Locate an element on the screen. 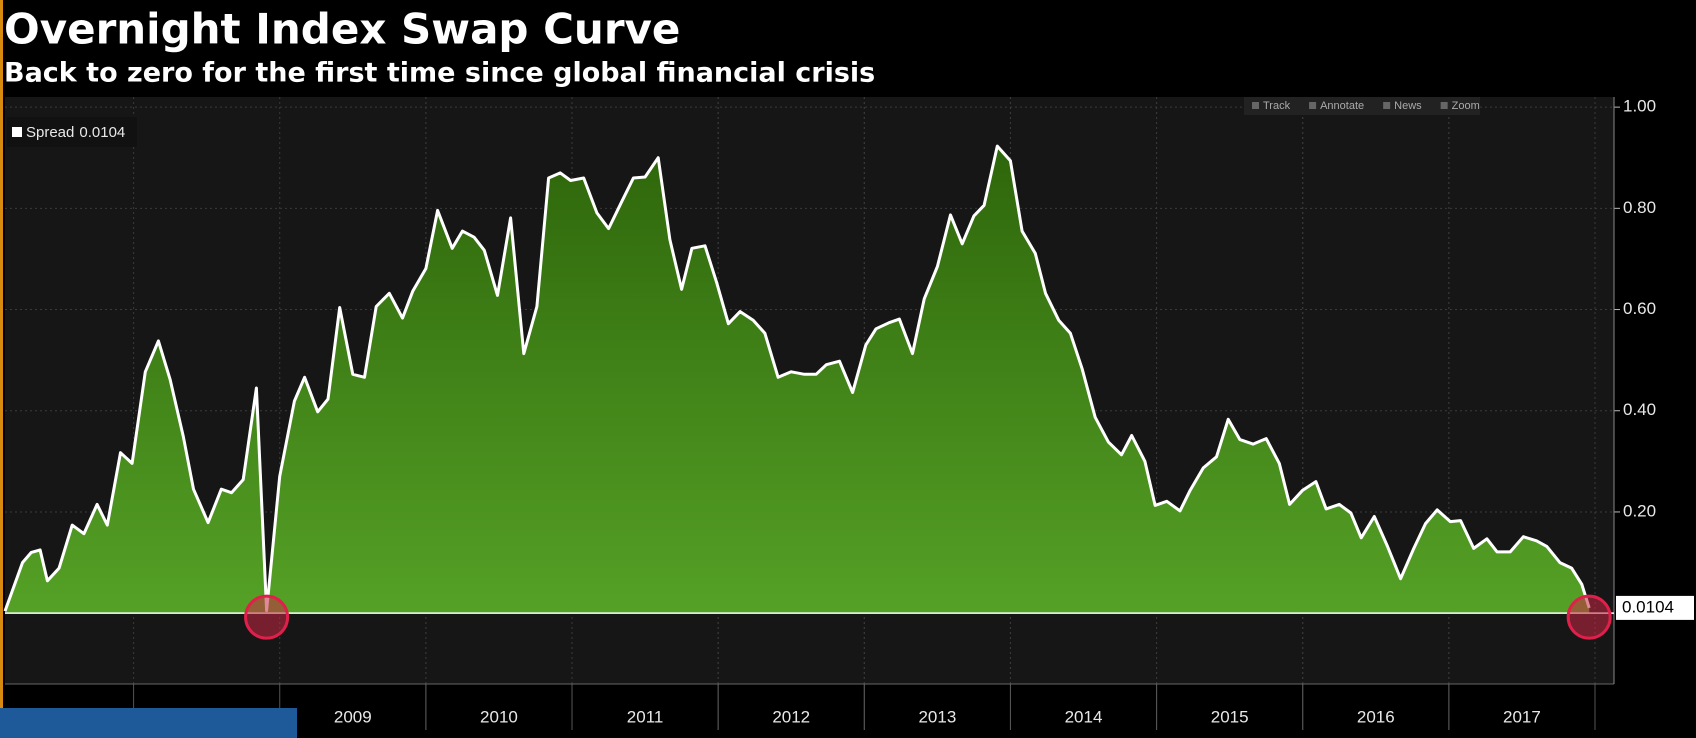  last-value-label: 0.0104 is located at coordinates (1648, 606).